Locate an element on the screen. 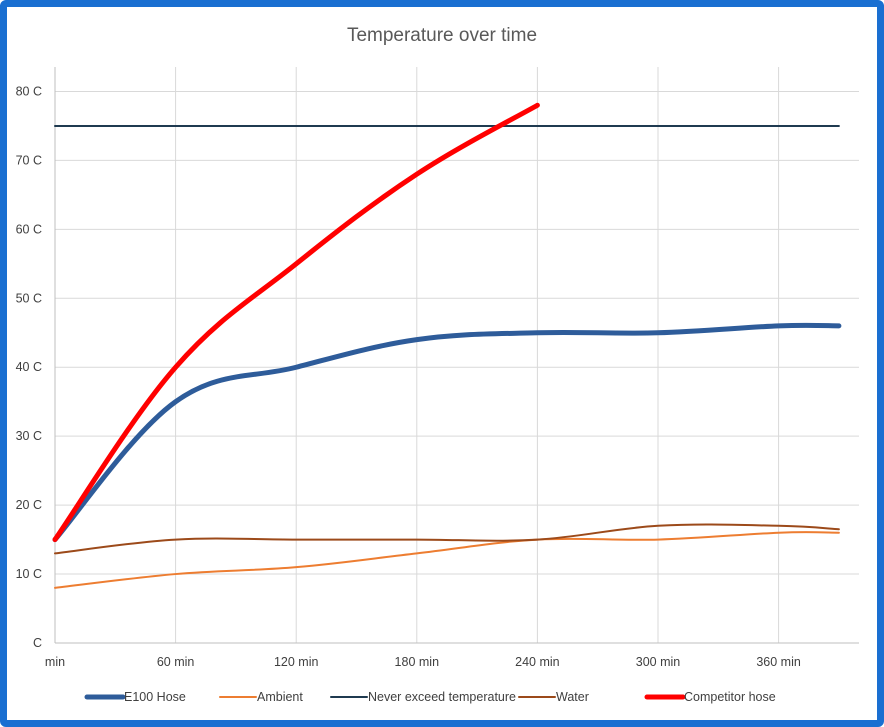  y-tick-label: 20 C is located at coordinates (29, 505).